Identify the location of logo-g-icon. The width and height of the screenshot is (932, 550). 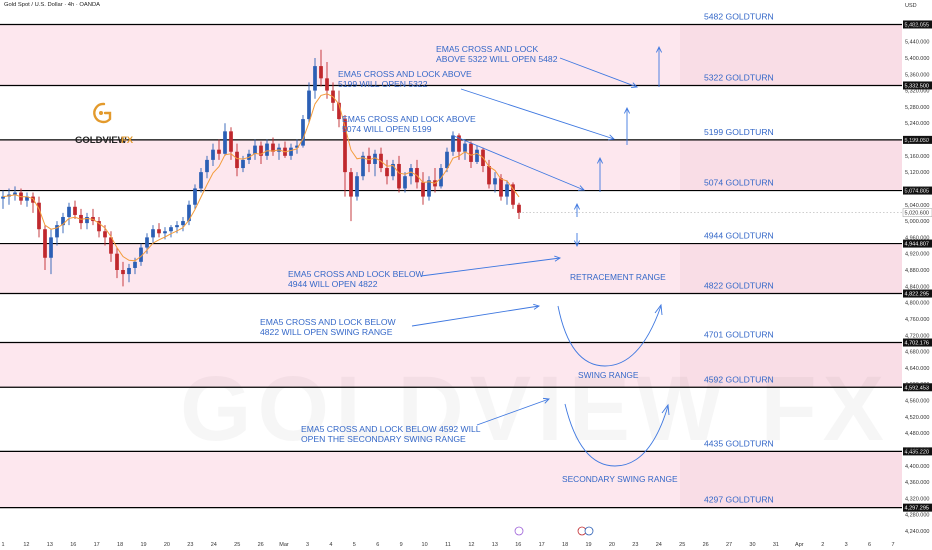
(102, 113).